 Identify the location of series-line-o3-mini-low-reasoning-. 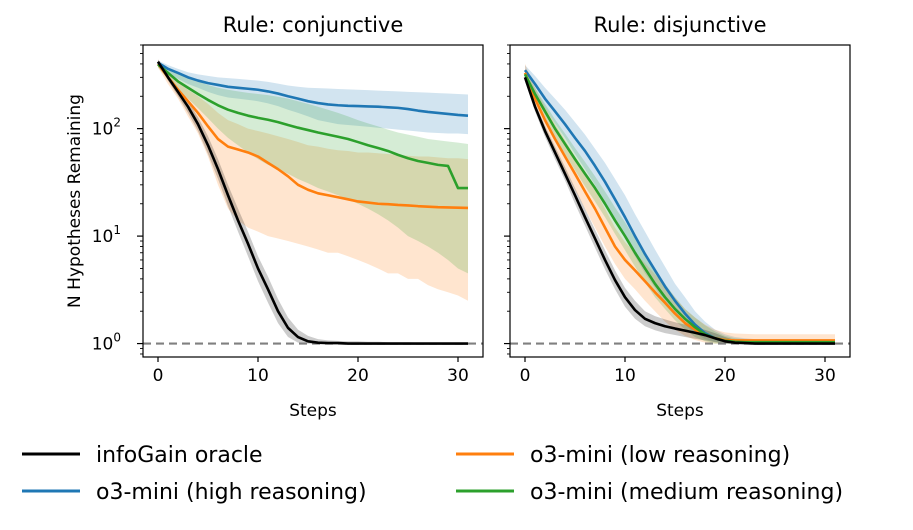
(312, 136).